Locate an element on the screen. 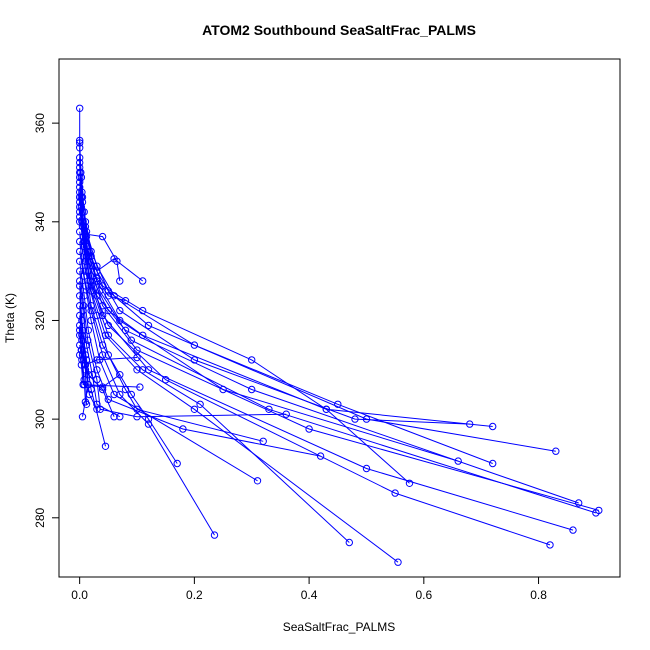 Image resolution: width=650 pixels, height=650 pixels. y-axis: 280 300 320 340 360 is located at coordinates (46, 320).